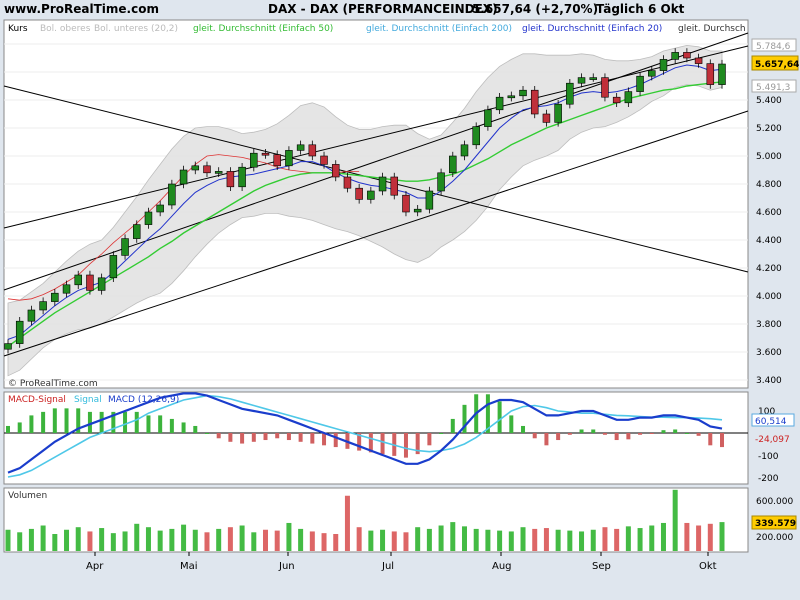  What do you see at coordinates (376, 438) in the screenshot?
I see `macd-panel` at bounding box center [376, 438].